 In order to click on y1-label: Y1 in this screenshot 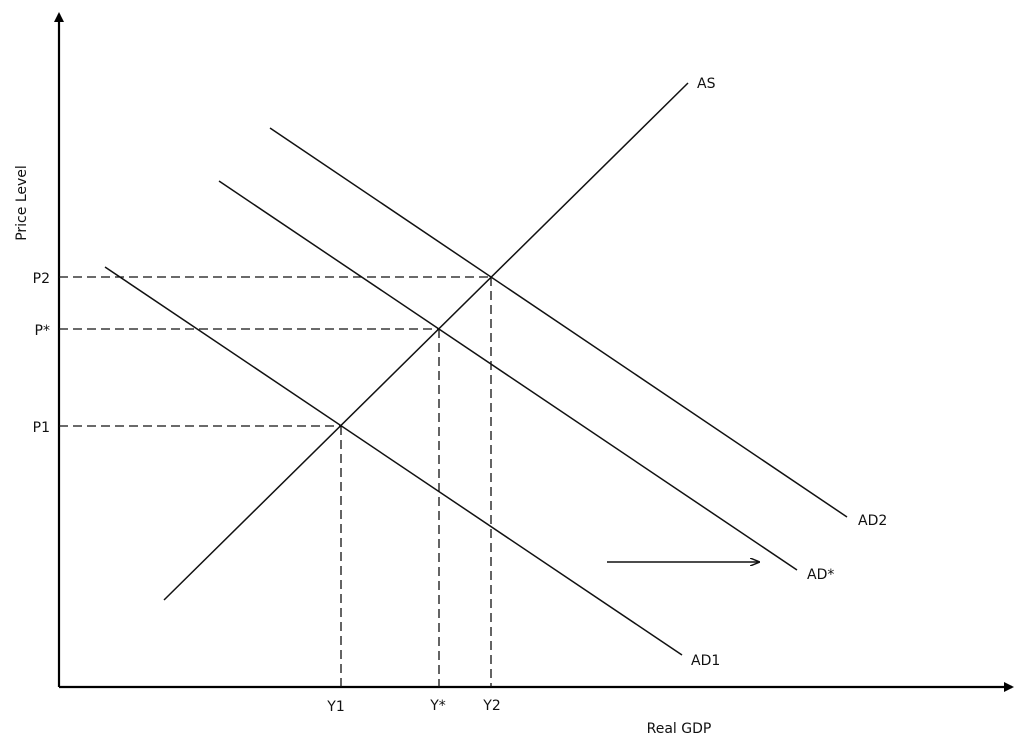, I will do `click(335, 707)`.